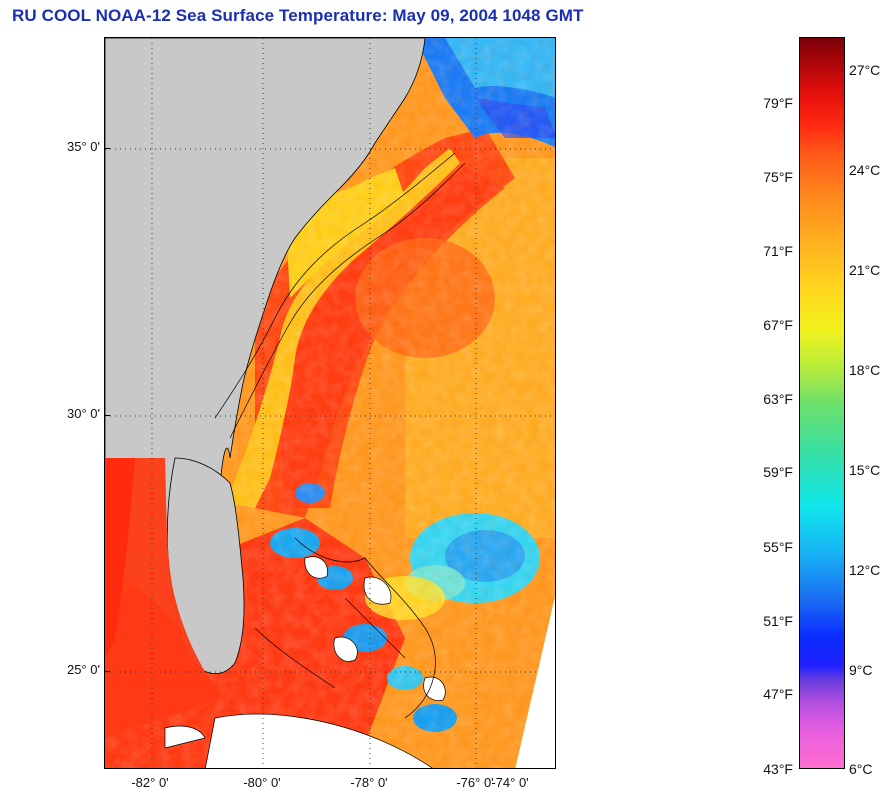 The image size is (889, 793). I want to click on colorbar-c-label: 27°C, so click(865, 70).